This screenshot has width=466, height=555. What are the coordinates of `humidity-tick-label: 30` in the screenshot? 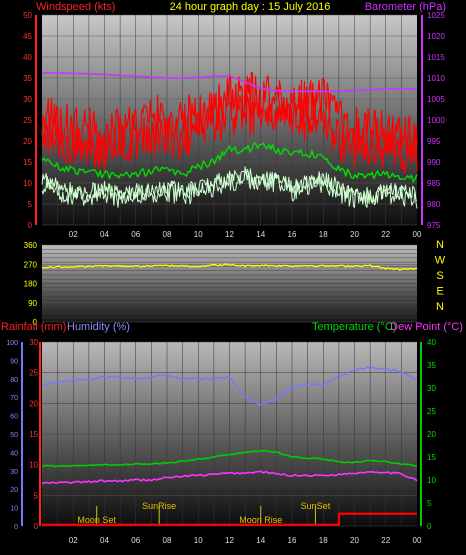 It's located at (14, 472).